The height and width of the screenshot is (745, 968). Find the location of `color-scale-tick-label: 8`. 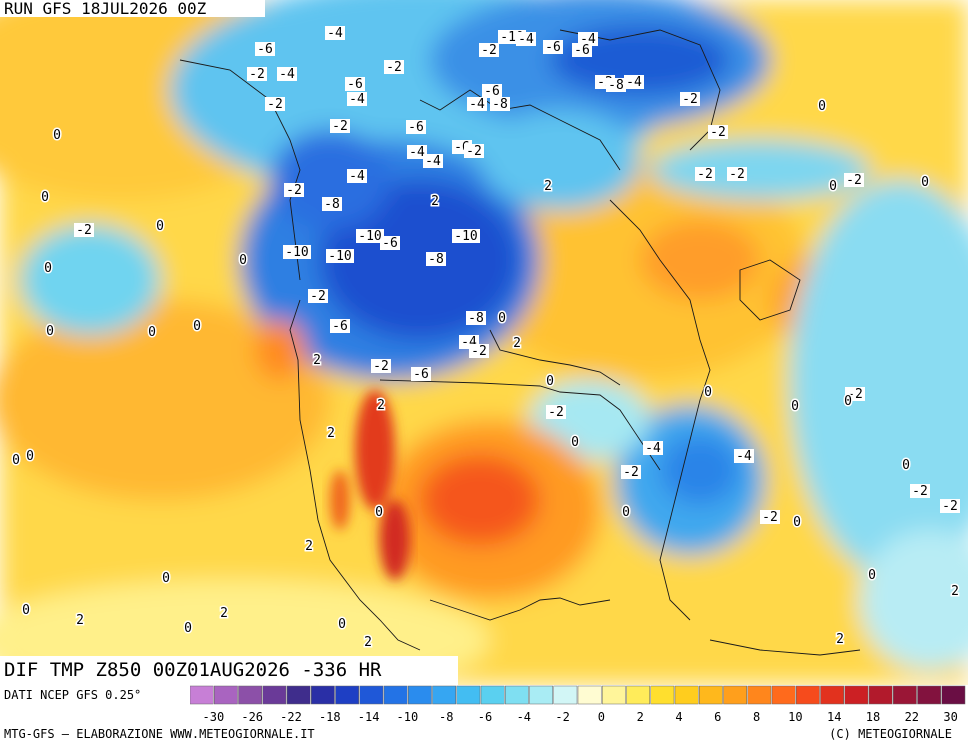

color-scale-tick-label: 8 is located at coordinates (756, 717).